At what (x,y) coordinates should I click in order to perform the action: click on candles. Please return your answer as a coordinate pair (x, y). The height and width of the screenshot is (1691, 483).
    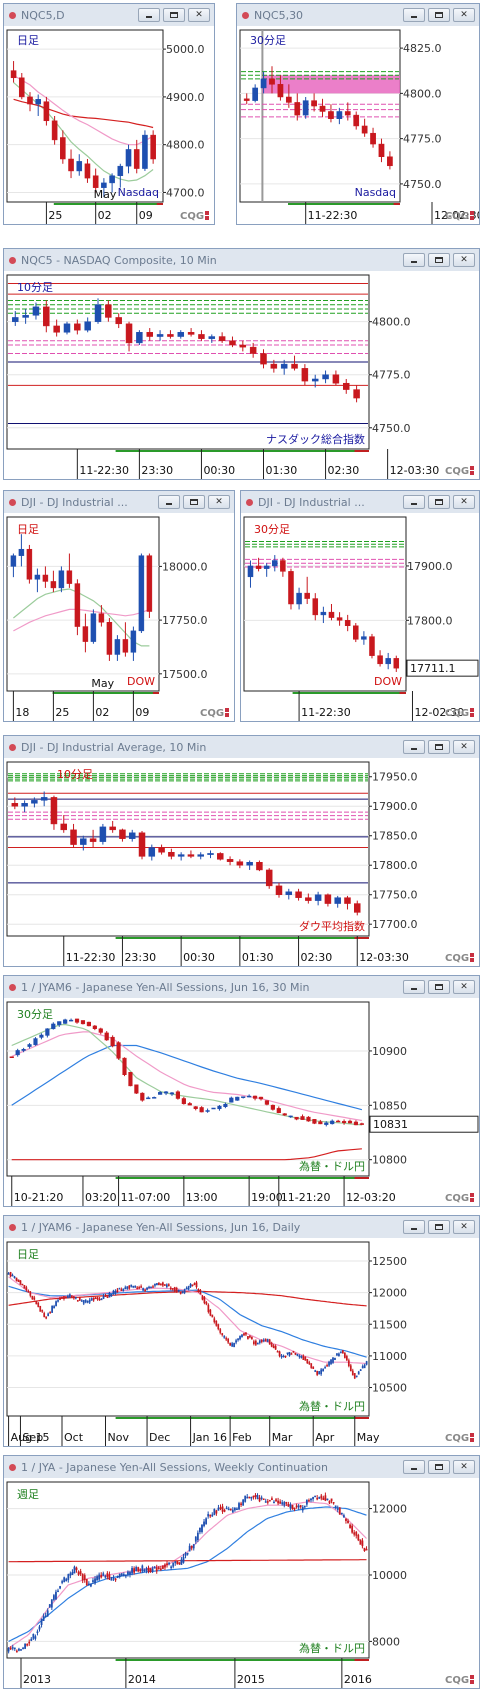
    Looking at the image, I should click on (186, 350).